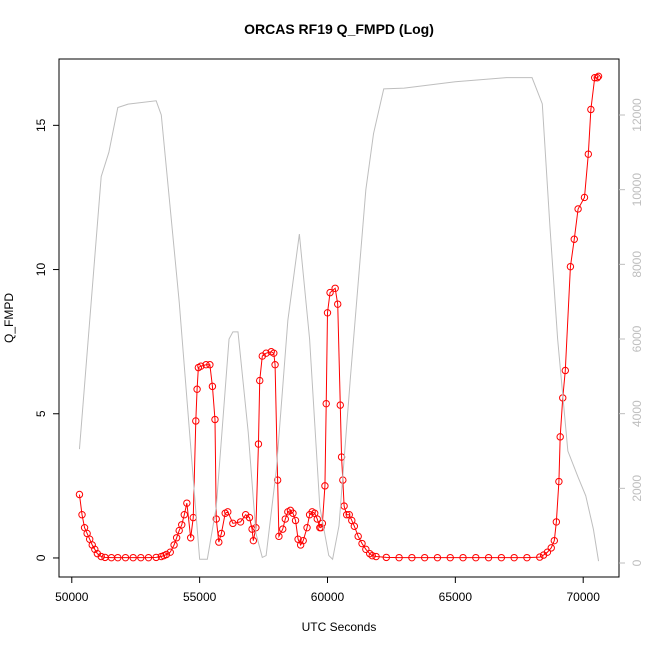 This screenshot has width=650, height=655. I want to click on chart-title: ORCAS RF19 Q_FMPD (Log), so click(339, 29).